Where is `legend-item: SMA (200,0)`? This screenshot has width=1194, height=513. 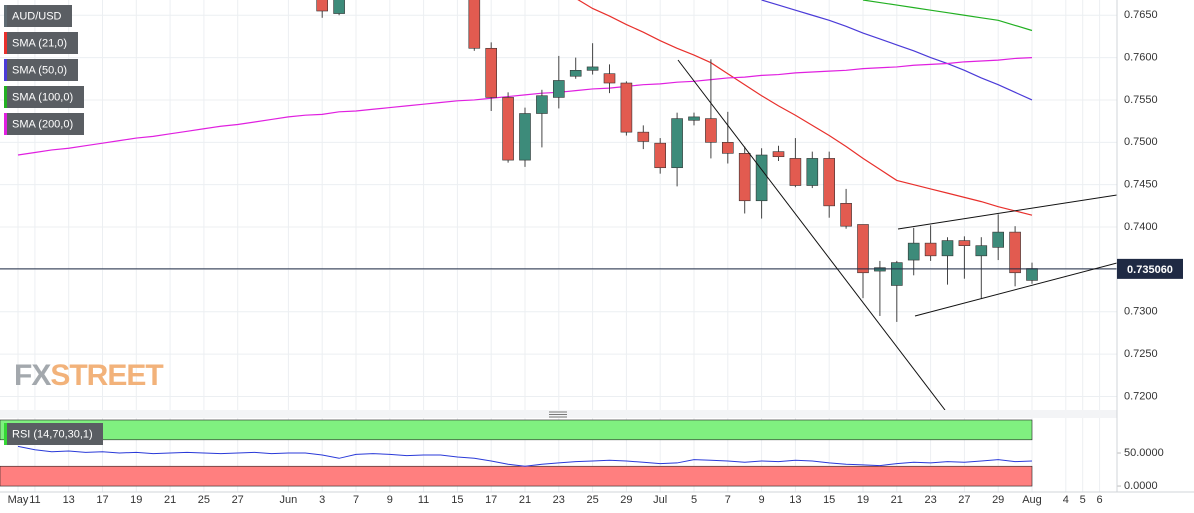 legend-item: SMA (200,0) is located at coordinates (44, 124).